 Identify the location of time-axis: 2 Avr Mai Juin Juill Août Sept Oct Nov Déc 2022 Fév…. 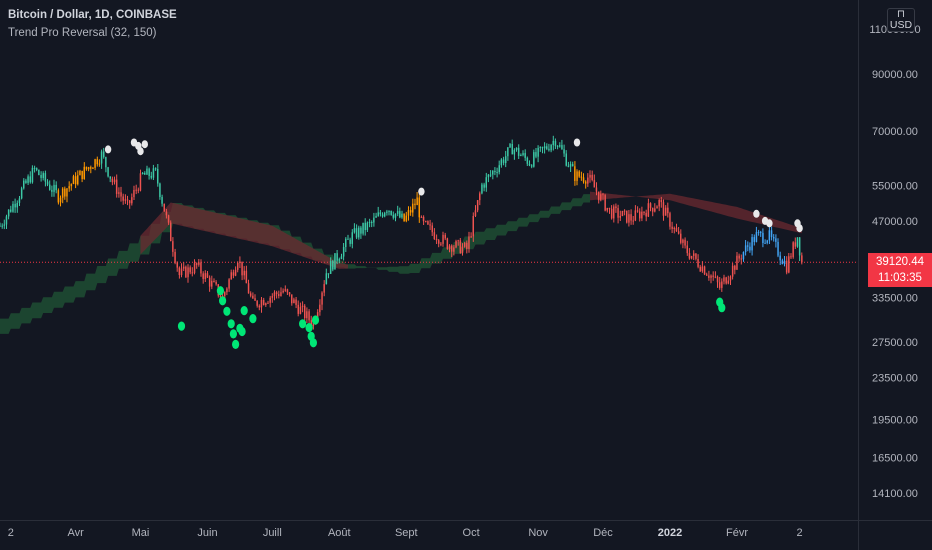
(405, 533).